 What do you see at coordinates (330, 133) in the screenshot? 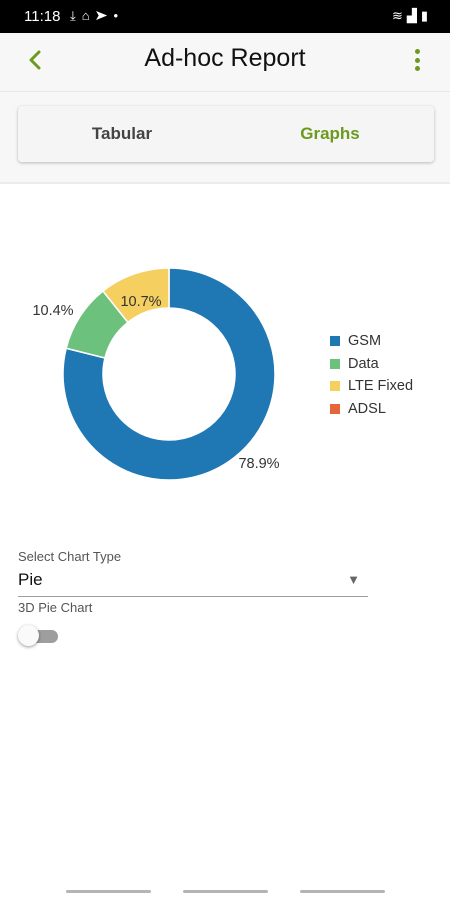
I see `tab-graphs: Graphs` at bounding box center [330, 133].